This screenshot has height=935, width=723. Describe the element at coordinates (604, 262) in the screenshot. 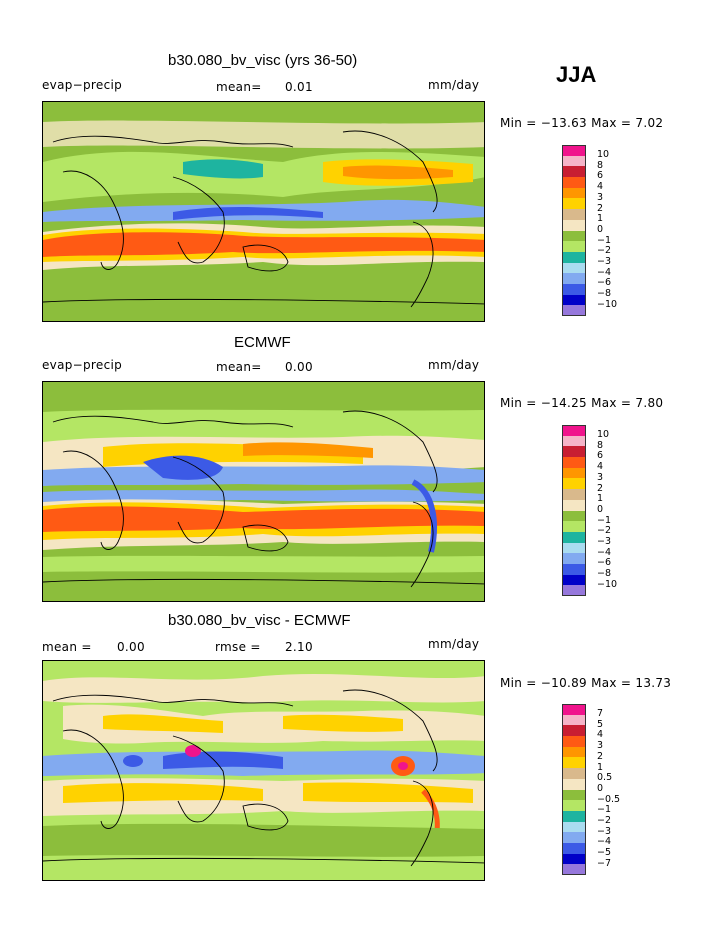

I see `legend-label: −3` at that location.